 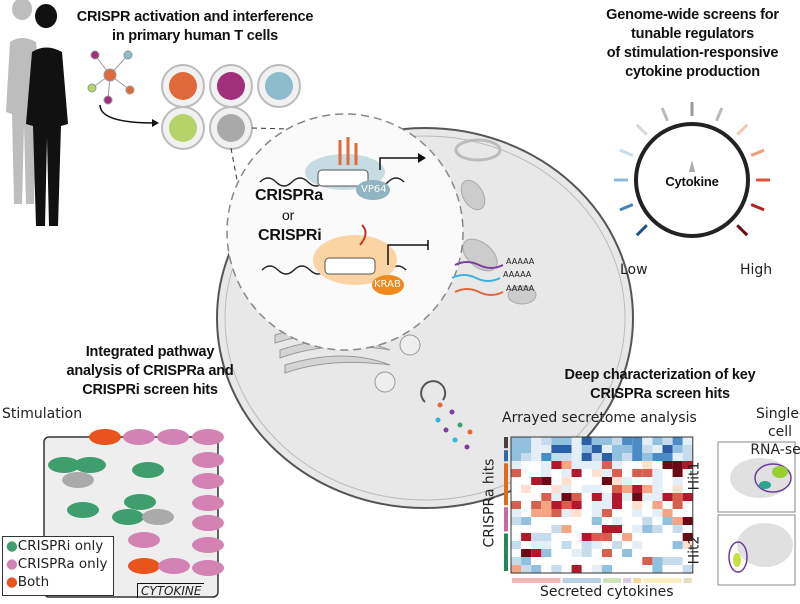 I want to click on crispra-label: CRISPRa, so click(x=289, y=195).